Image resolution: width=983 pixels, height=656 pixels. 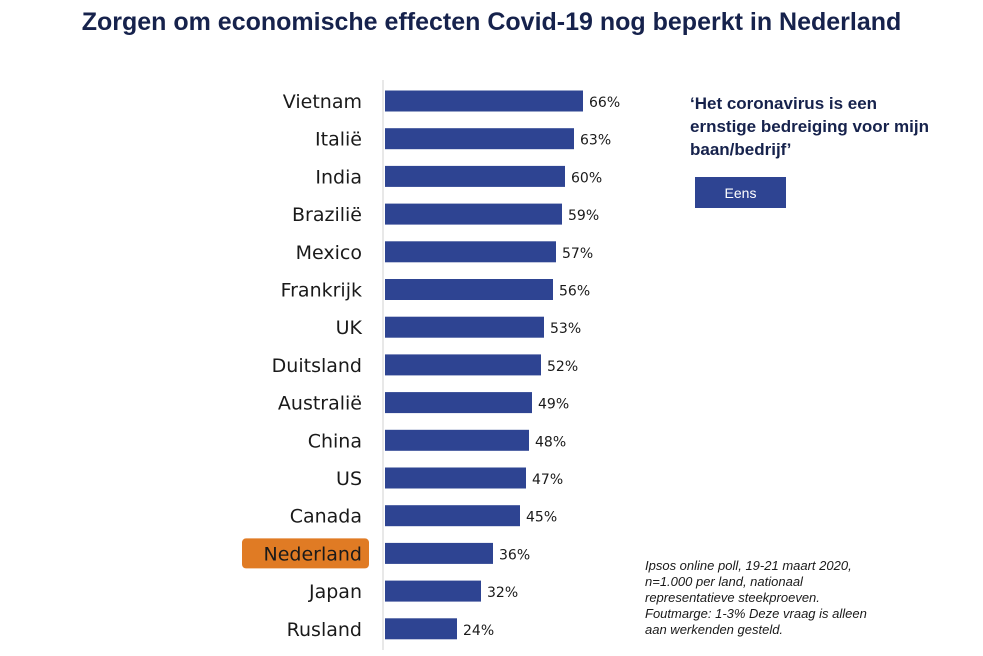 What do you see at coordinates (562, 367) in the screenshot?
I see `data-label: 52%` at bounding box center [562, 367].